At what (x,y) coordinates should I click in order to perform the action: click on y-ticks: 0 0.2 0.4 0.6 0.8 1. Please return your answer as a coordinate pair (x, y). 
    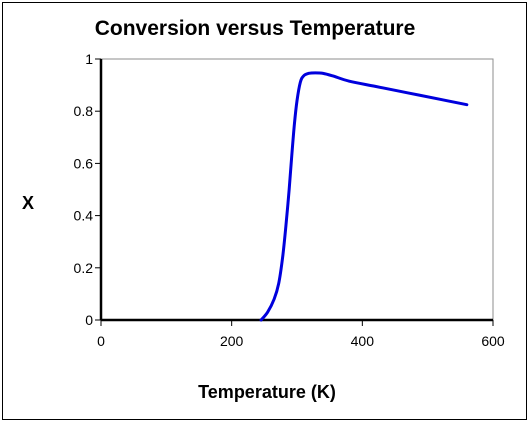
    Looking at the image, I should click on (87, 189).